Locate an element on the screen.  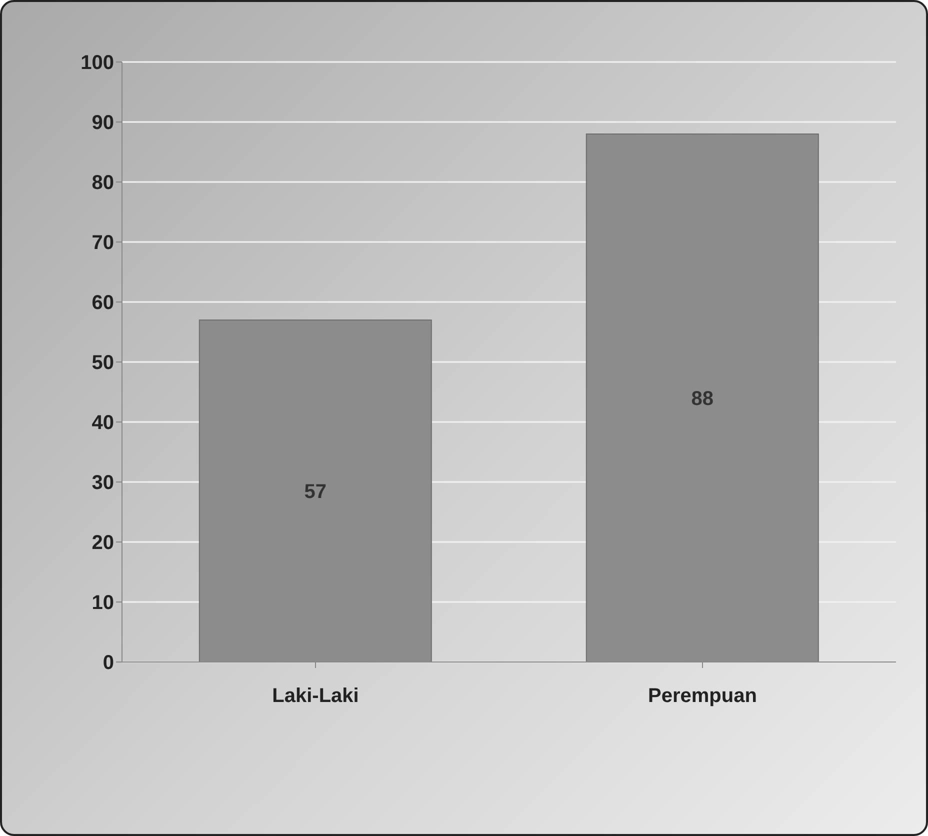
x-tick-label: Perempuan is located at coordinates (702, 696).